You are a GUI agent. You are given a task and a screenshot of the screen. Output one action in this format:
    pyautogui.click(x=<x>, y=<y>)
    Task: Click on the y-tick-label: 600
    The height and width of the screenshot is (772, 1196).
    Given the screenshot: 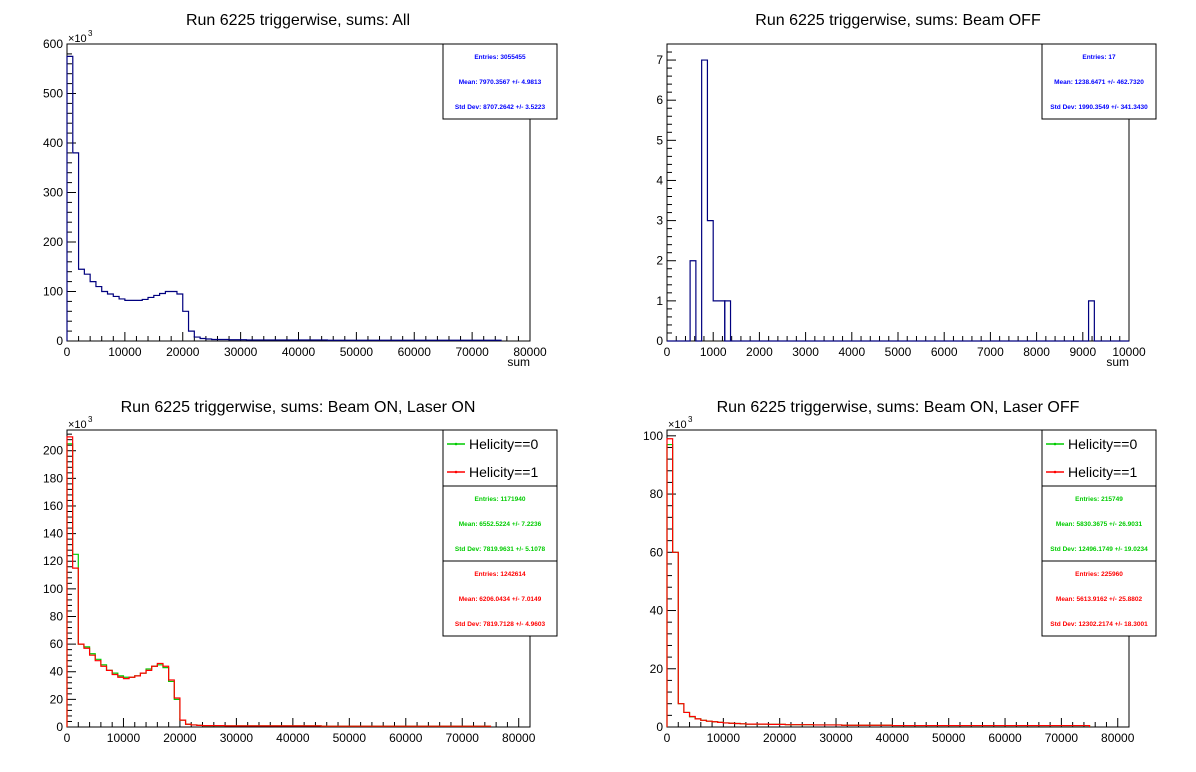 What is the action you would take?
    pyautogui.click(x=53, y=44)
    